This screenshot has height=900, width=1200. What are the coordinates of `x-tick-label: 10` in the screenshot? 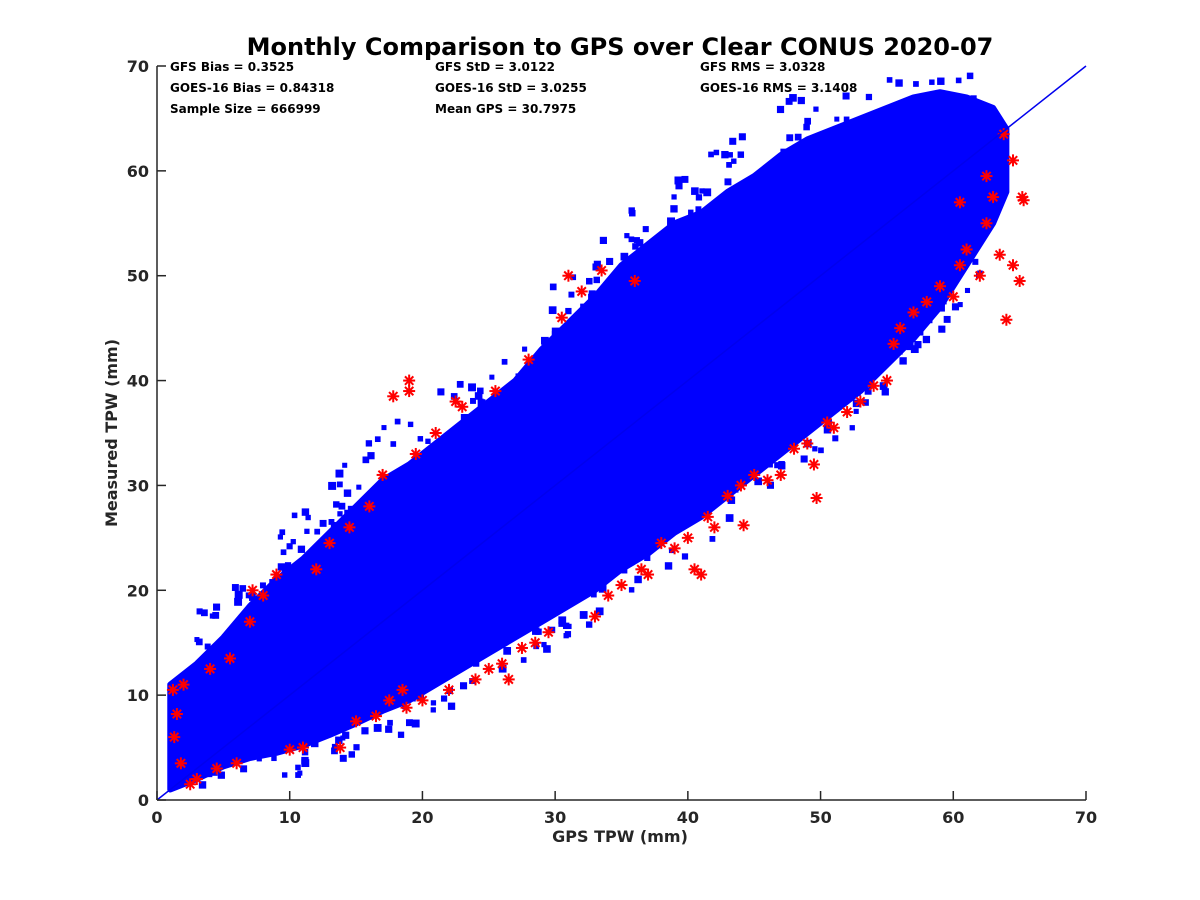 It's located at (290, 817).